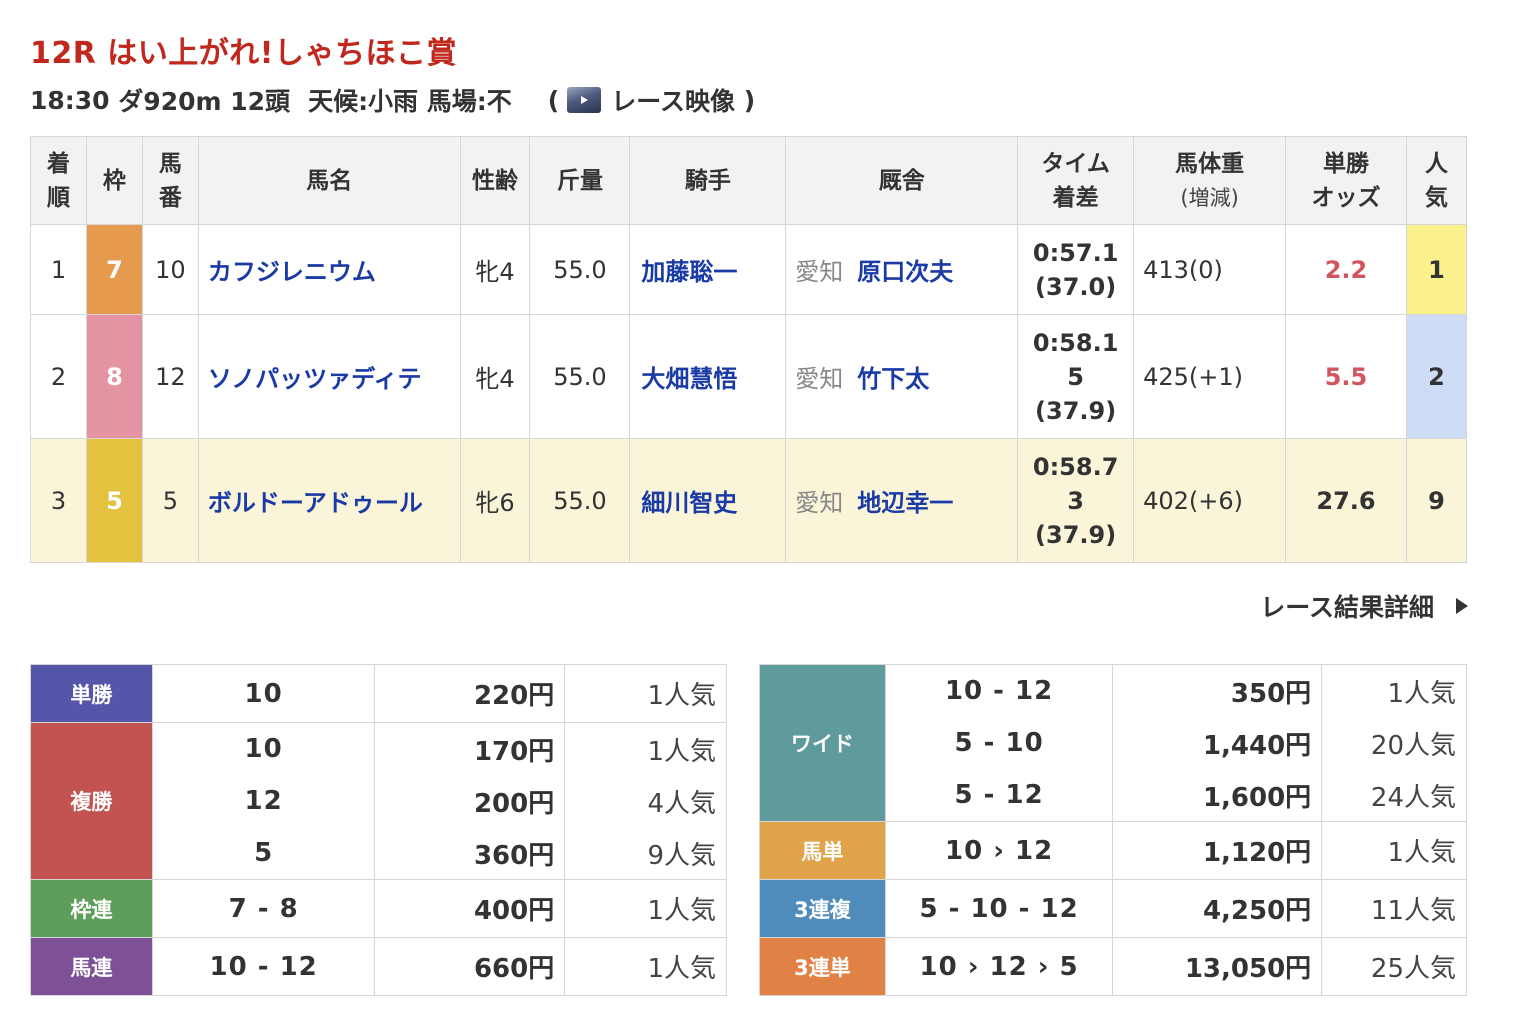 Image resolution: width=1530 pixels, height=1014 pixels. I want to click on bet-type-label: 3連複, so click(822, 908).